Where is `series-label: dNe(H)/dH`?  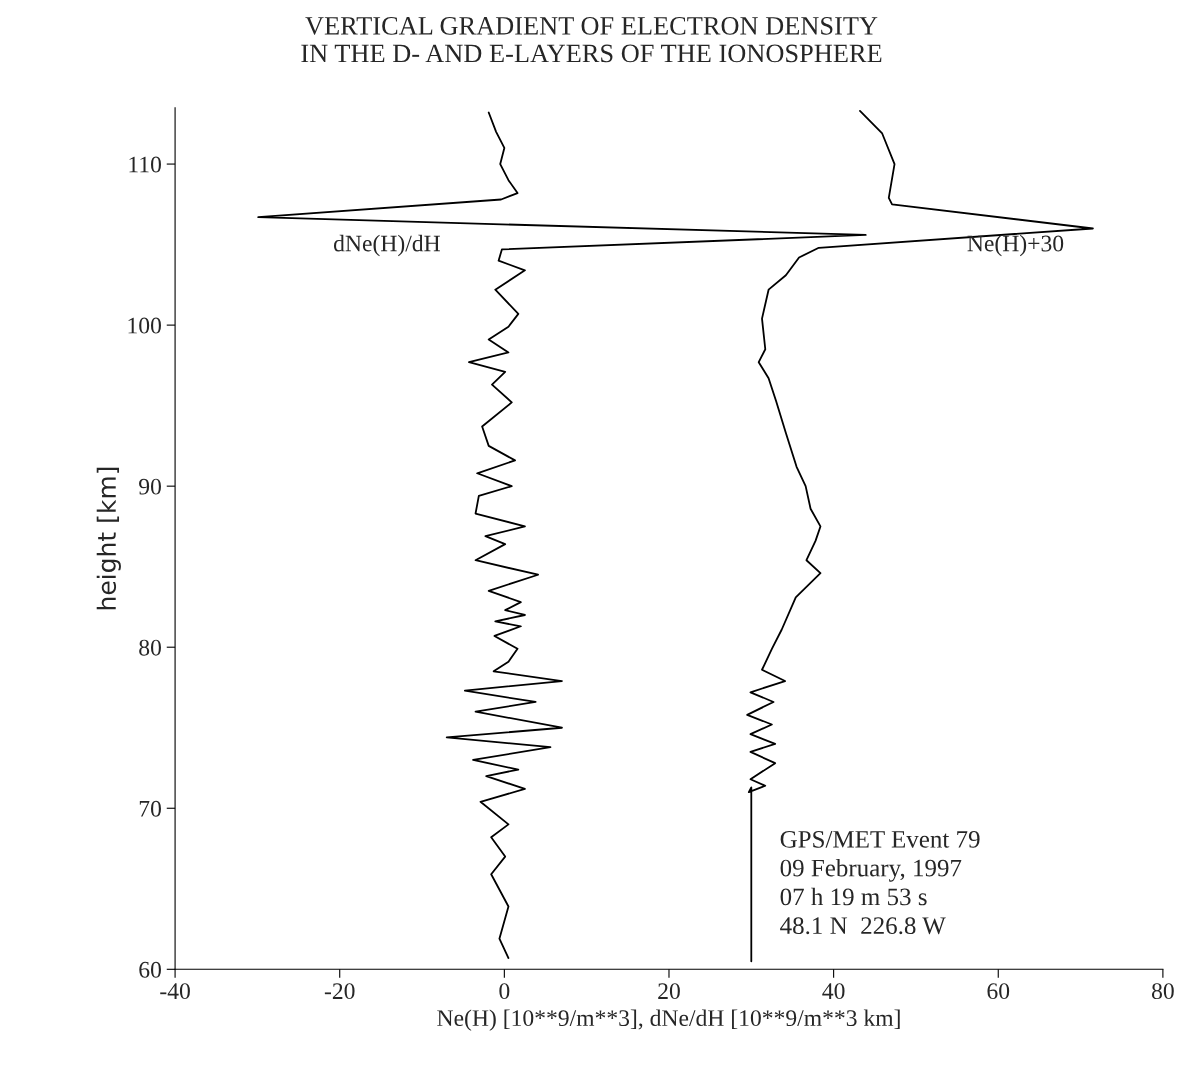
series-label: dNe(H)/dH is located at coordinates (386, 245).